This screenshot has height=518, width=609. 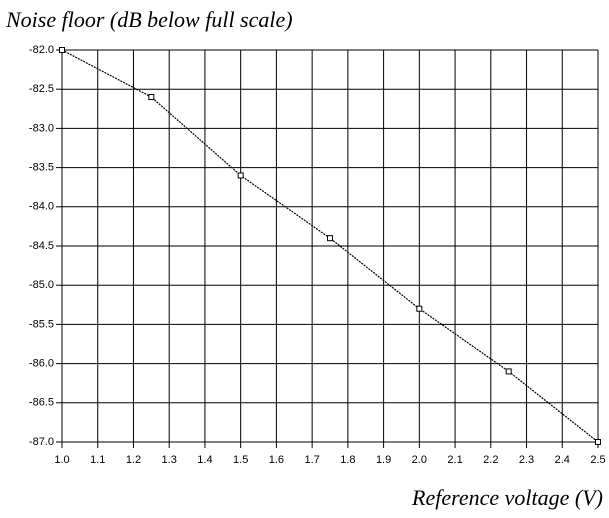 I want to click on x-tick-label: 1.1, so click(x=97, y=460).